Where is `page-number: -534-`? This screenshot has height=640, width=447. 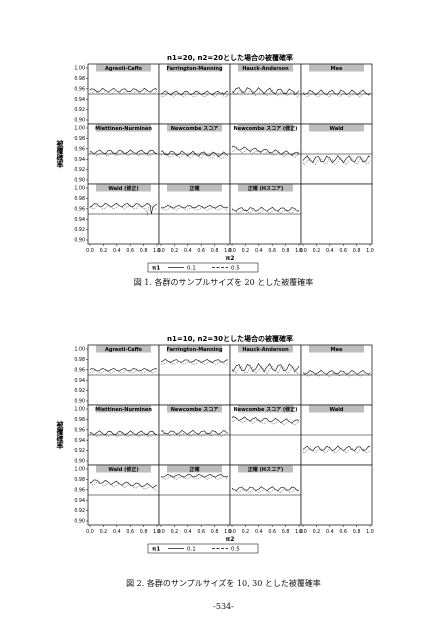 page-number: -534- is located at coordinates (223, 606).